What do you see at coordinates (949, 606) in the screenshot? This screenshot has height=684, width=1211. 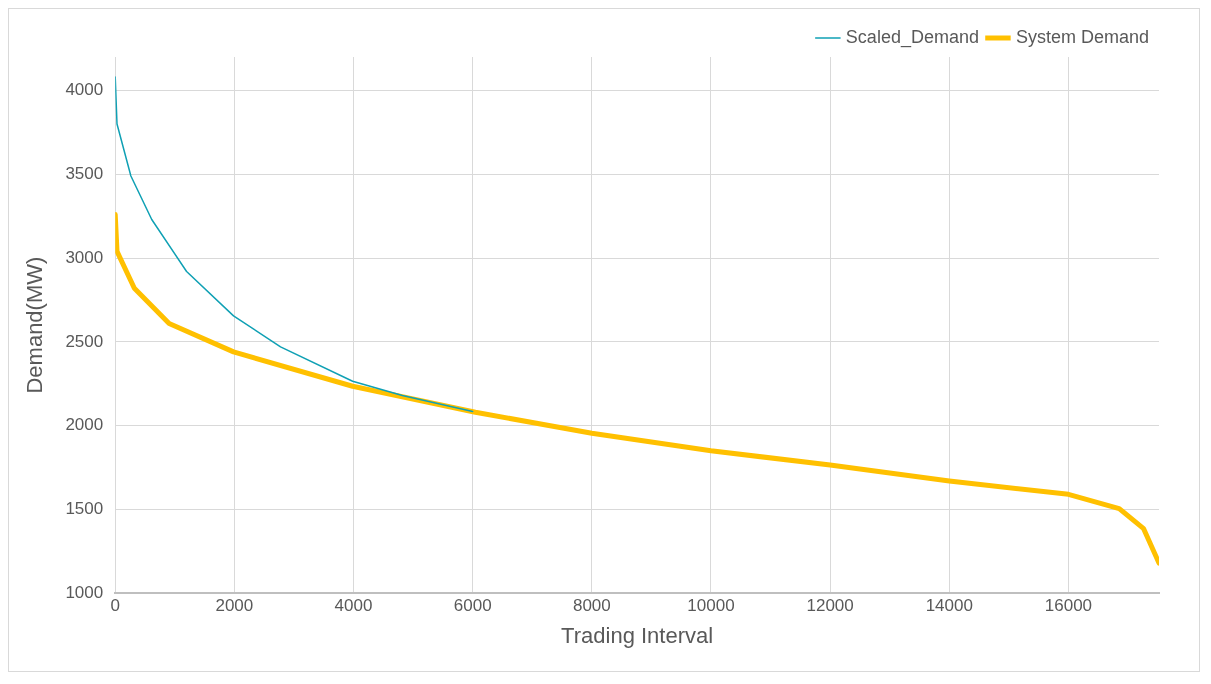 I see `x-tick-label: 14000` at bounding box center [949, 606].